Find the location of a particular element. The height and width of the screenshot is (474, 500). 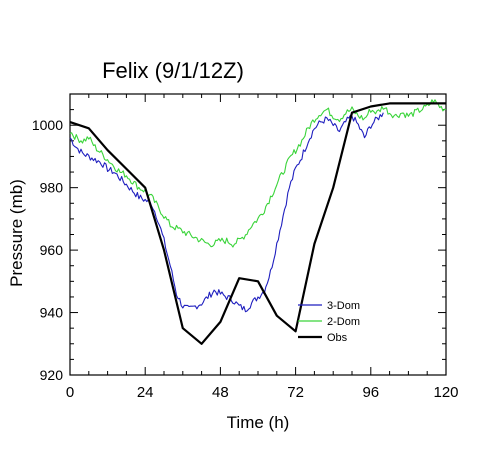

y-tick-label: 920 is located at coordinates (52, 375).